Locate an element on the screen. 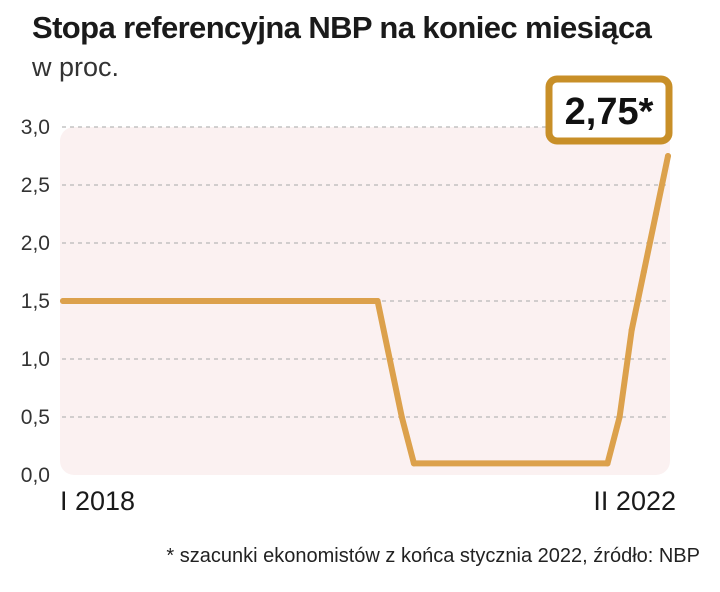  x-tick-label: II 2022 is located at coordinates (634, 501).